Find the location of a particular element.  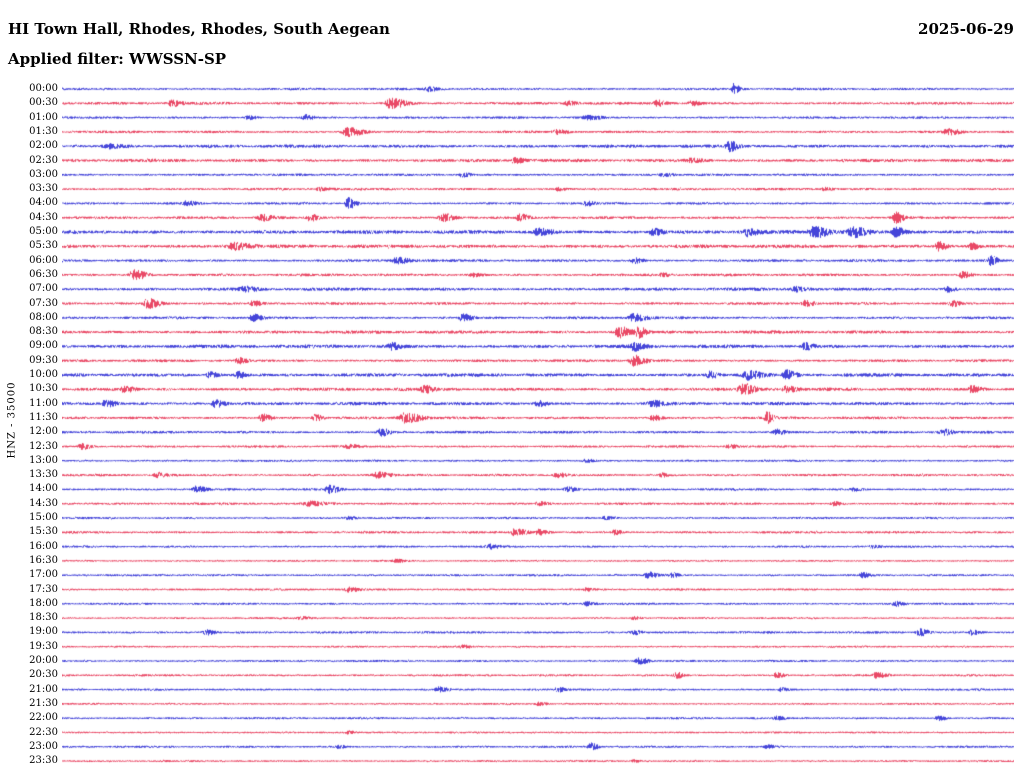

time-label: 17:00 is located at coordinates (43, 575).